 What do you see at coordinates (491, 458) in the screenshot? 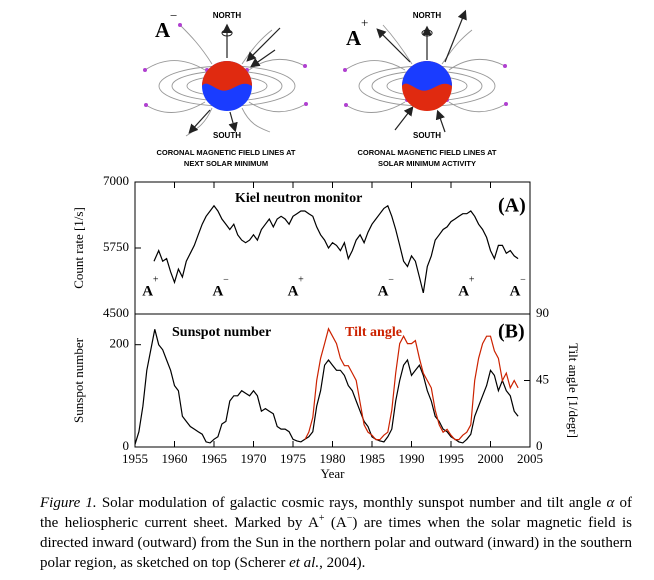
I see `x-tick-label: 2000` at bounding box center [491, 458].